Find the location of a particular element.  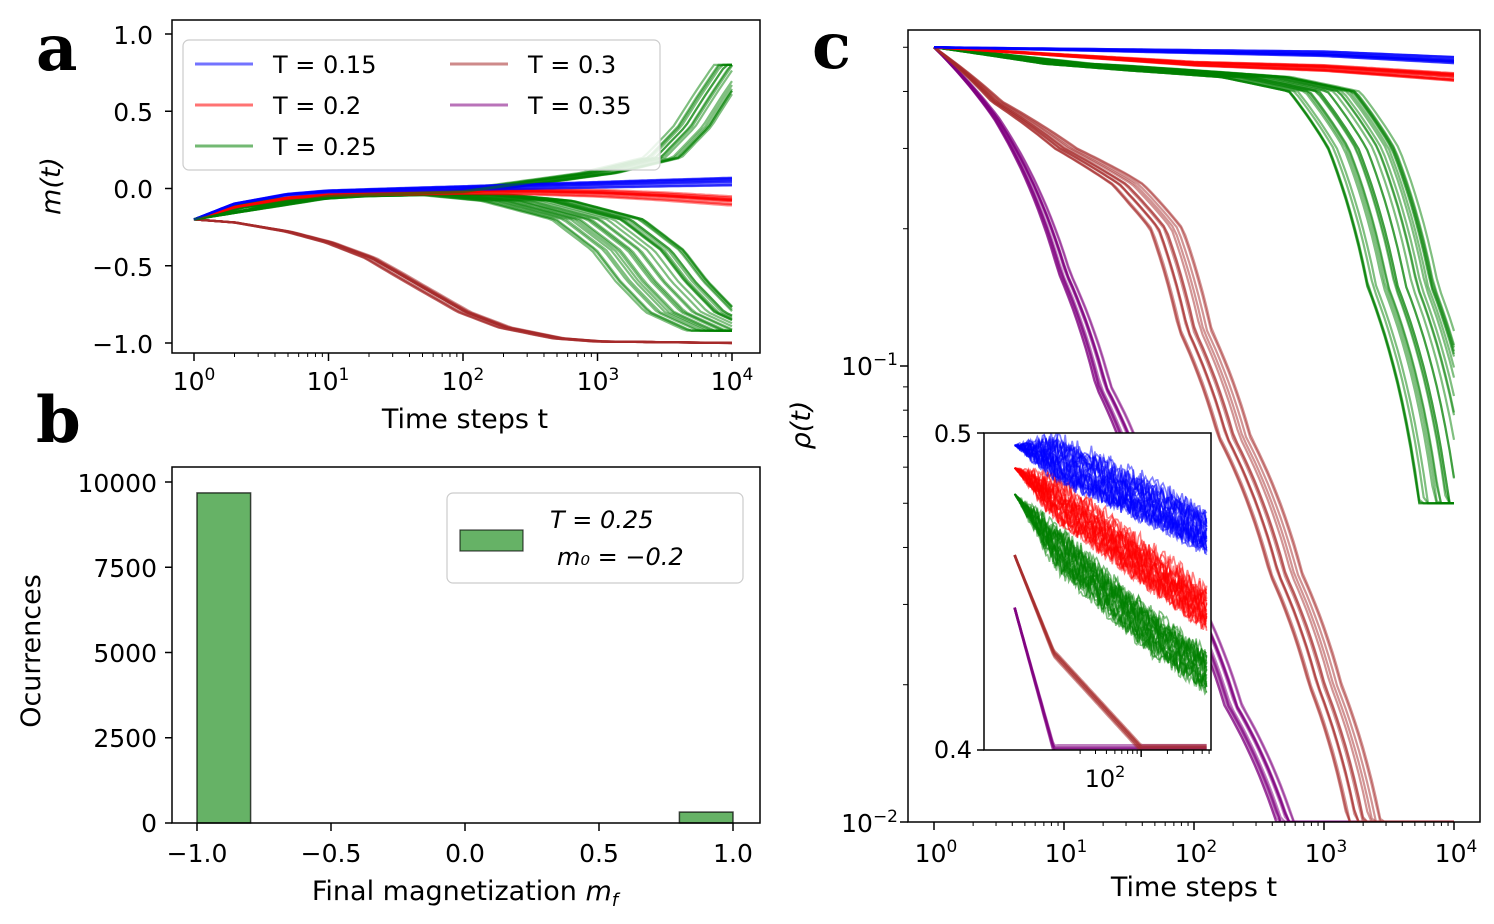

b-legend-m0: m₀ = −0.2 is located at coordinates (620, 557).